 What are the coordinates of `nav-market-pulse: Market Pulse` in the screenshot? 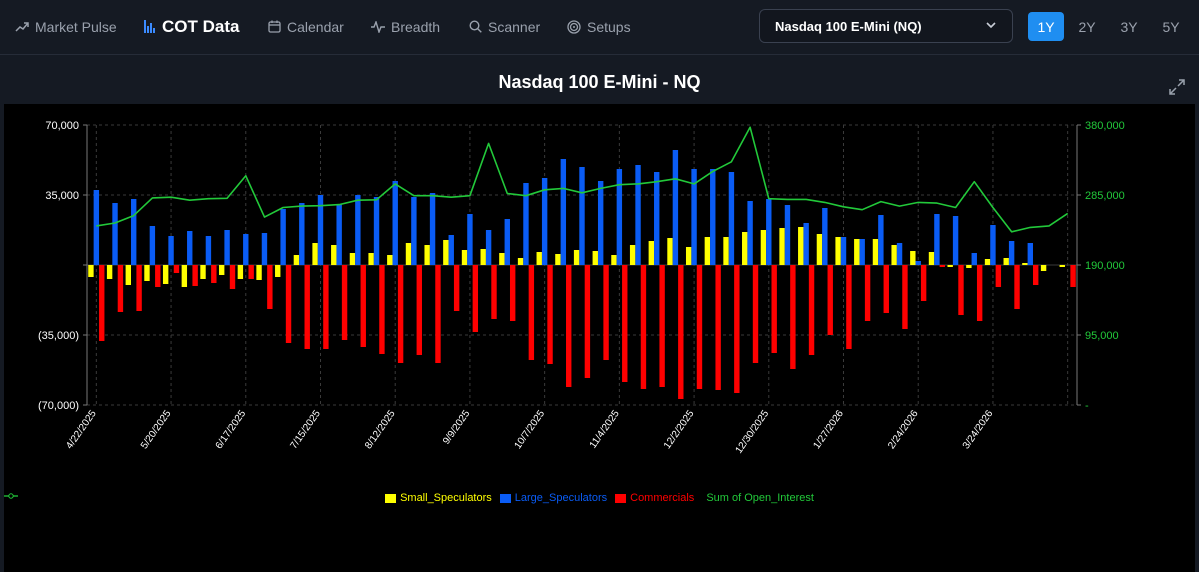 It's located at (66, 26).